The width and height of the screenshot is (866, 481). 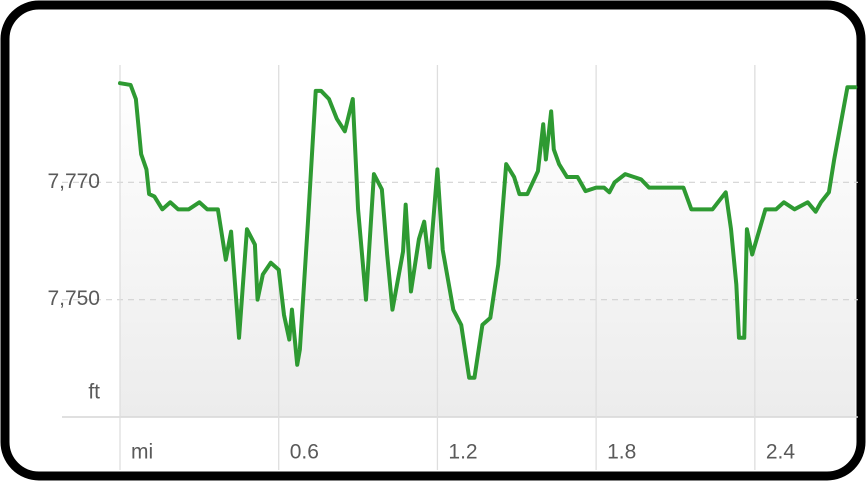 What do you see at coordinates (304, 452) in the screenshot?
I see `x-tick-label: 0.6` at bounding box center [304, 452].